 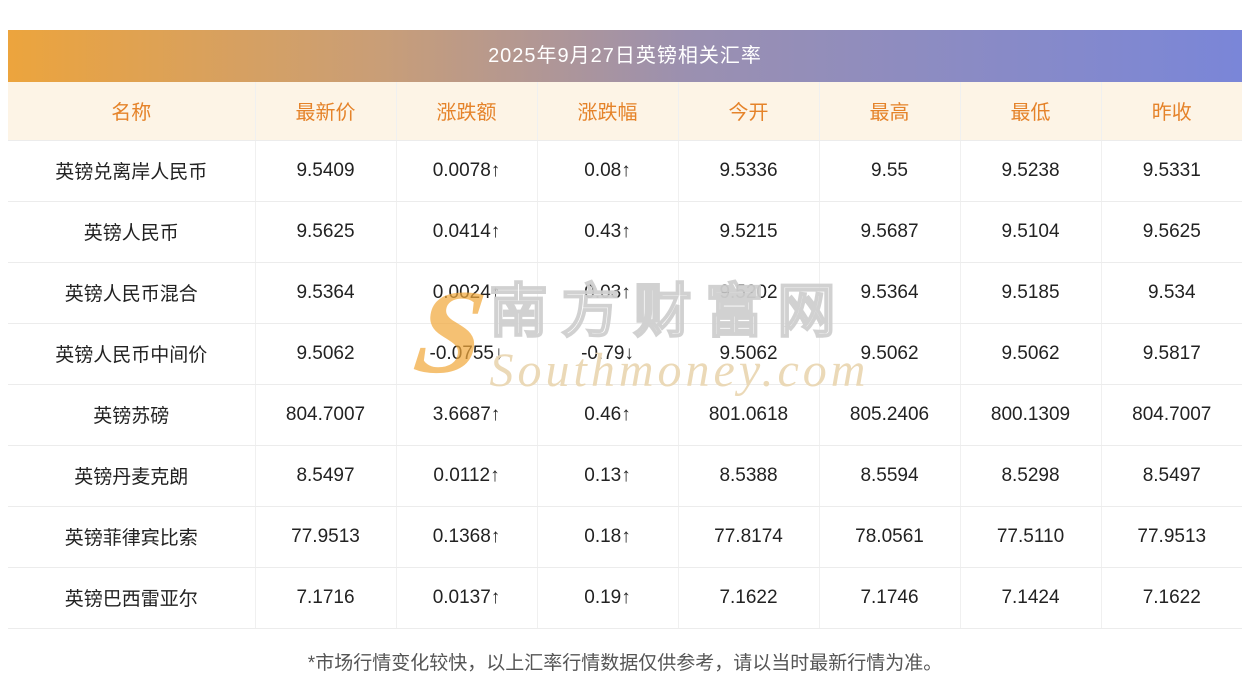 I want to click on footnote: *市场行情变化较快，以上汇率行情数据仅供参考，请以当时最新行情为准。, so click(x=625, y=663).